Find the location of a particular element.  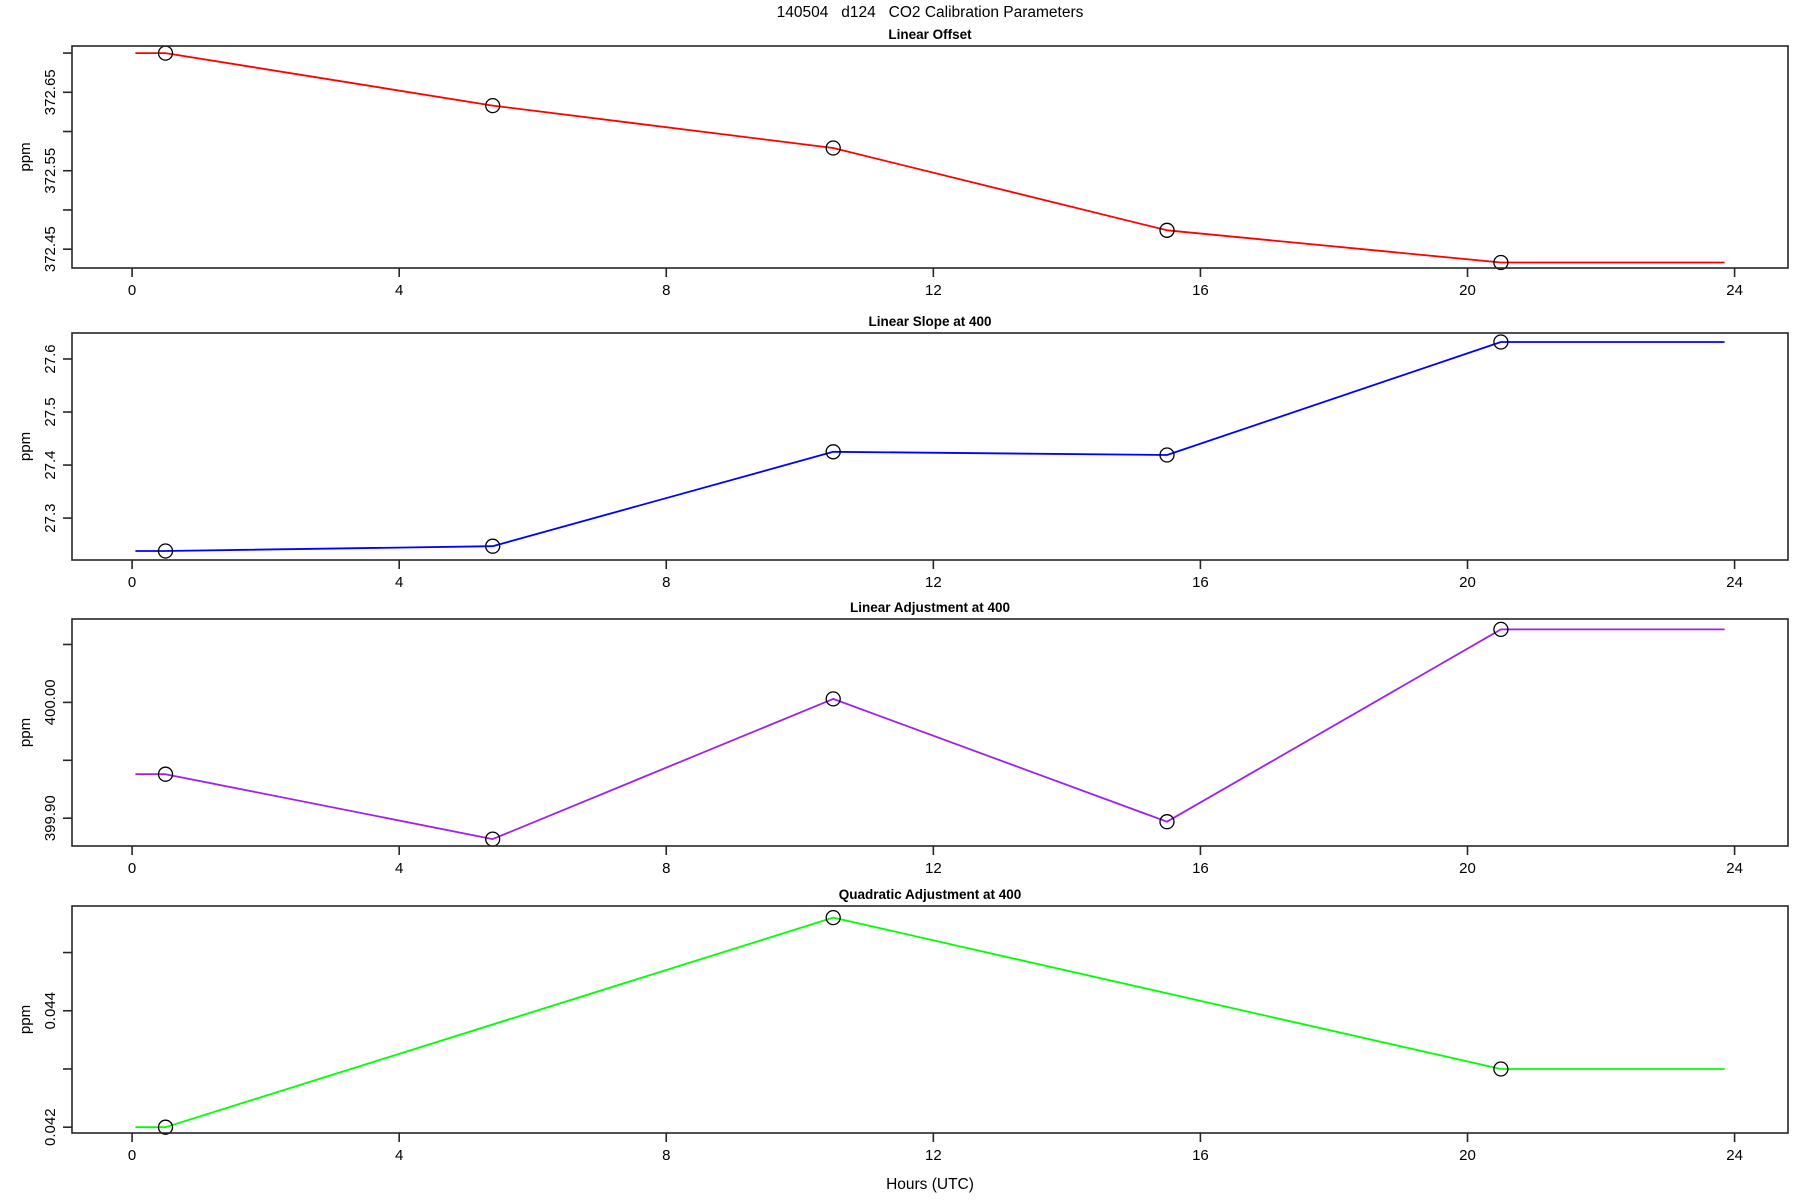

panel-title: Linear Slope at 400 is located at coordinates (929, 321).